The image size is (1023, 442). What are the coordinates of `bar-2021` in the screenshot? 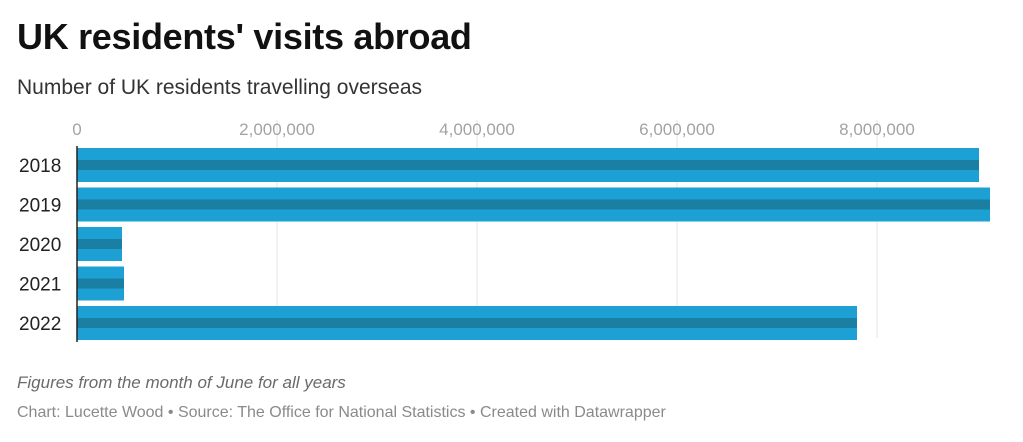 It's located at (100, 283).